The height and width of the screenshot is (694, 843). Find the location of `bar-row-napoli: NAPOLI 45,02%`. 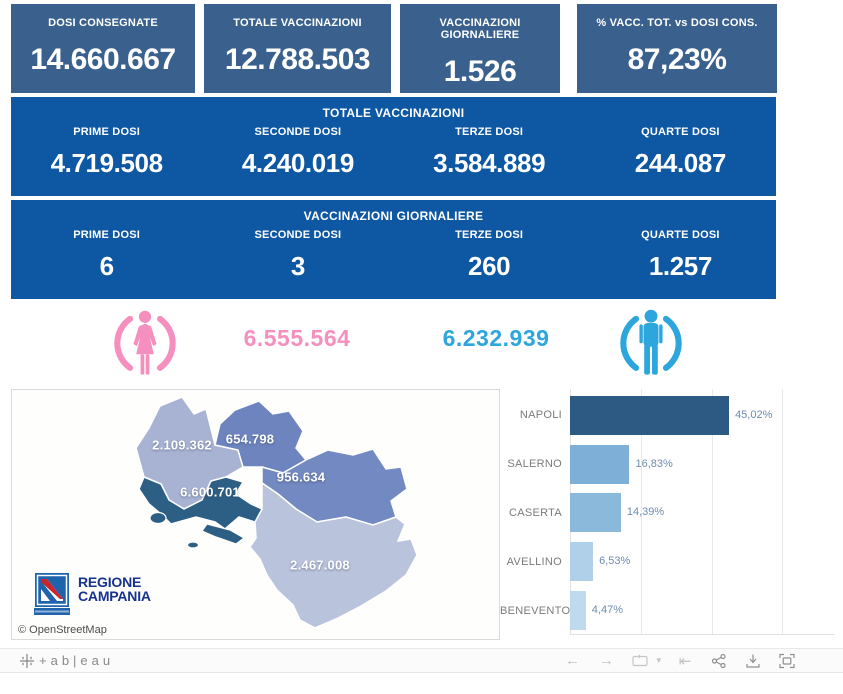

bar-row-napoli: NAPOLI 45,02% is located at coordinates (671, 415).